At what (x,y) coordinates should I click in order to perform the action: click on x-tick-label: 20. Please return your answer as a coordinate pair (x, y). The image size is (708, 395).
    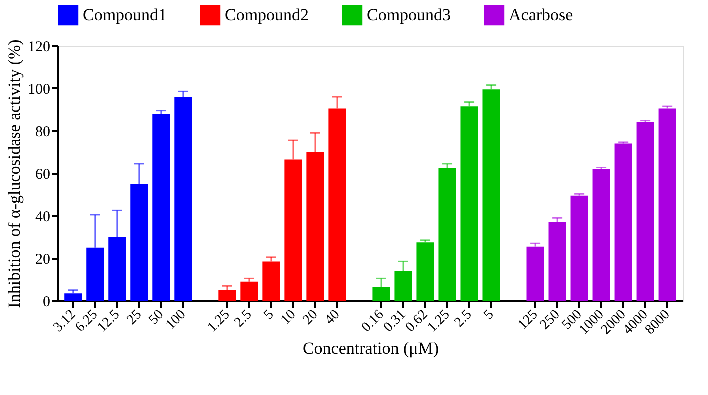
    Looking at the image, I should click on (311, 318).